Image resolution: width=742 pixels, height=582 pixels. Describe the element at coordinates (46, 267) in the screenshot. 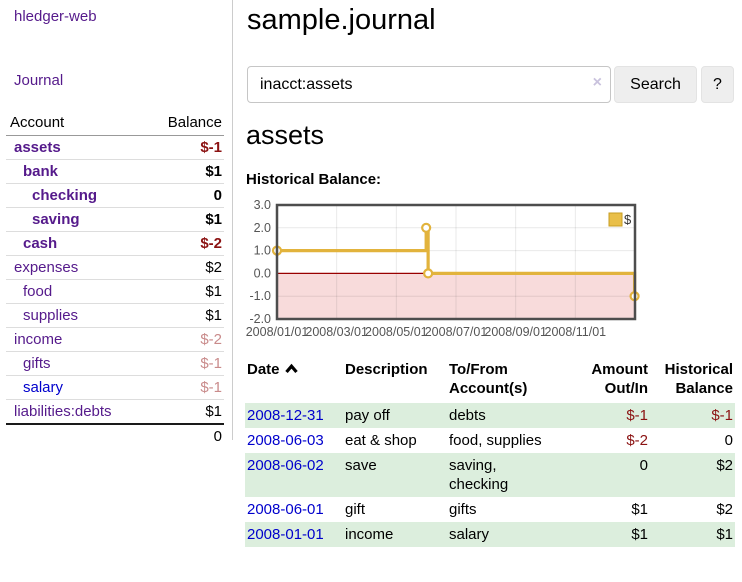

I see `account-link: expenses` at that location.